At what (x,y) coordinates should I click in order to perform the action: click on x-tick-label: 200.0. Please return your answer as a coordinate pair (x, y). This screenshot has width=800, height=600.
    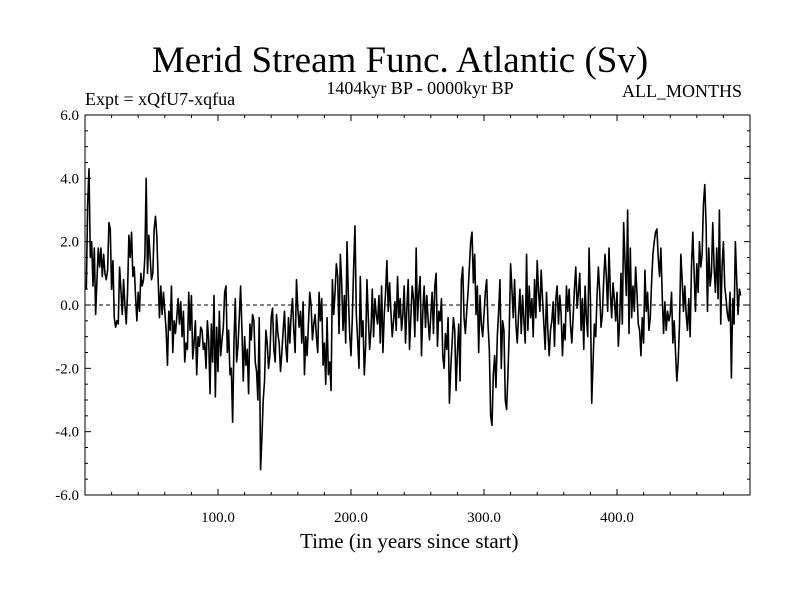
    Looking at the image, I should click on (351, 518).